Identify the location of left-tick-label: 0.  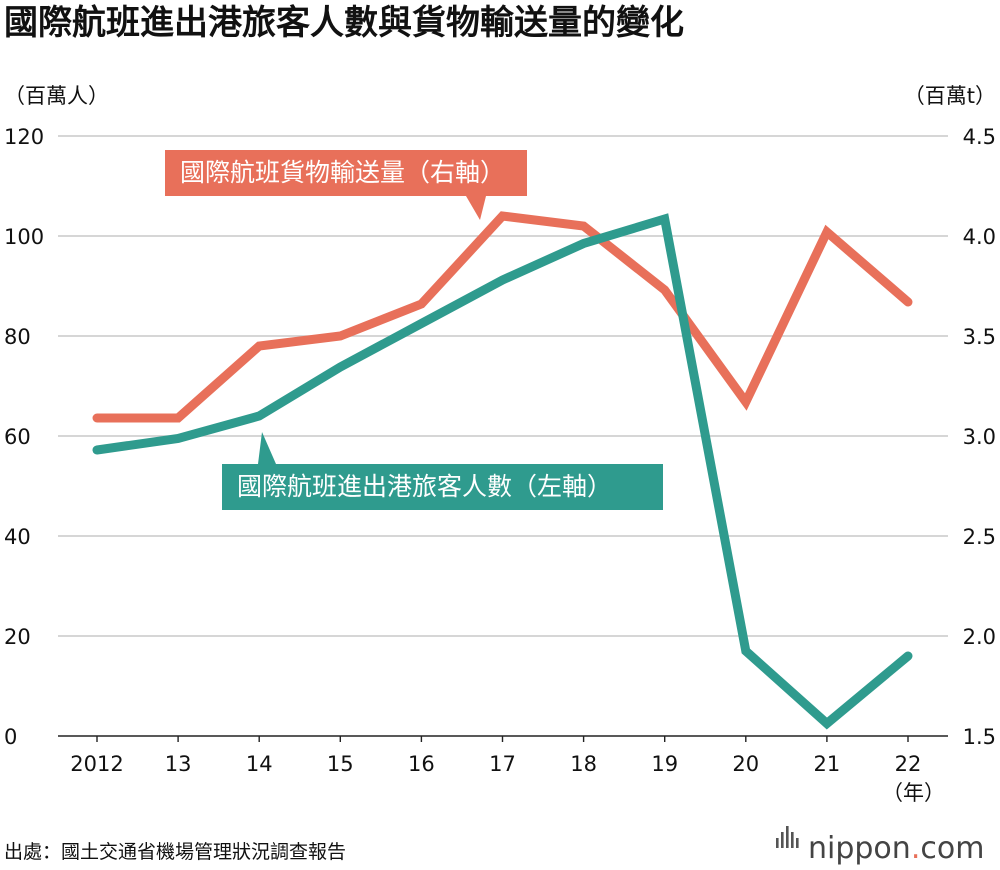
(10, 737).